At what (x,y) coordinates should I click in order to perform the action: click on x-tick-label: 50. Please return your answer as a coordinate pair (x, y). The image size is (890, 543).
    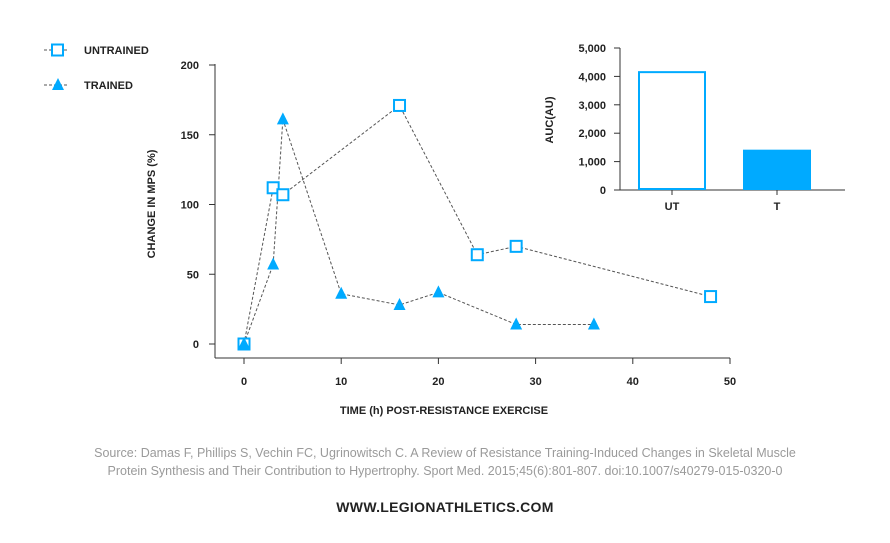
    Looking at the image, I should click on (730, 382).